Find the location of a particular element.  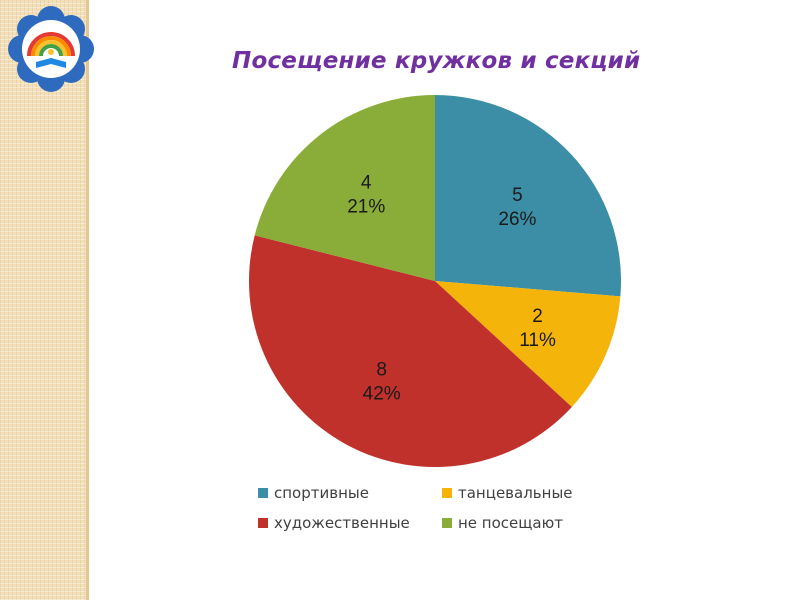

slice-label-art: 8 42% is located at coordinates (382, 382).